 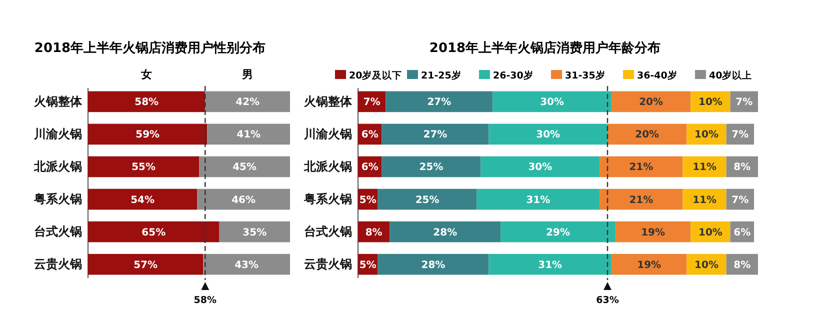 What do you see at coordinates (206, 300) in the screenshot?
I see `ref-line-label: 58%` at bounding box center [206, 300].